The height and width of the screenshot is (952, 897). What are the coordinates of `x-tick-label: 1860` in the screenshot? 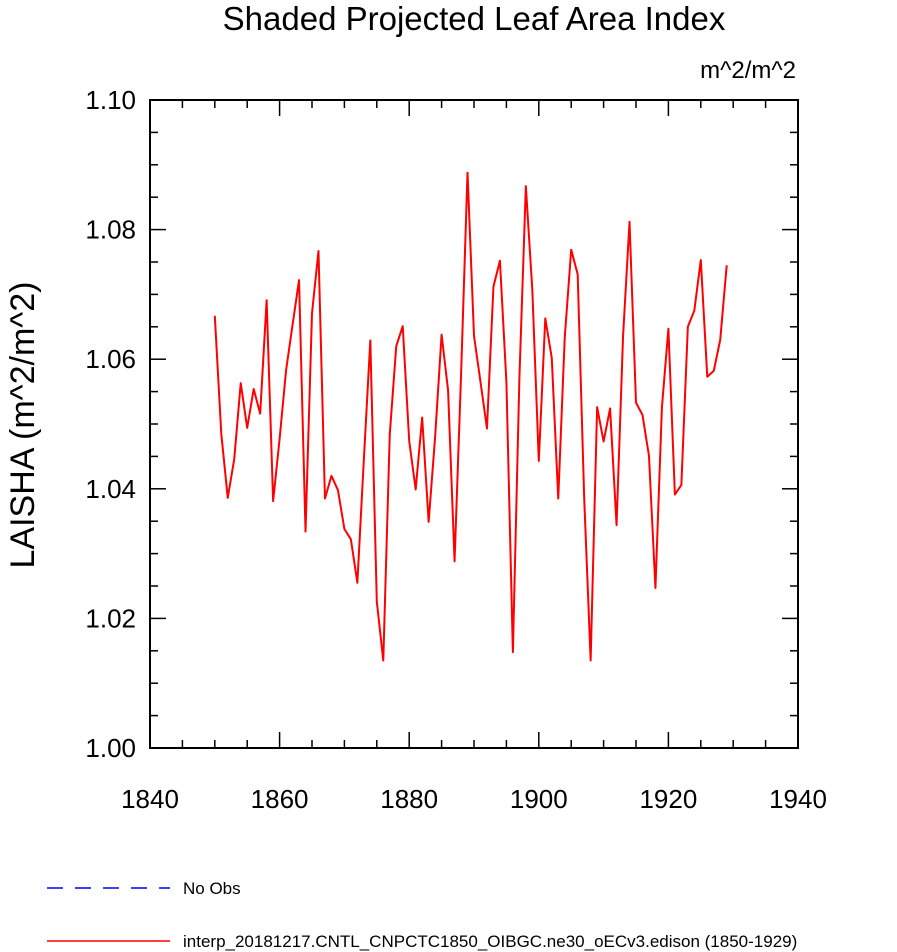 It's located at (280, 799).